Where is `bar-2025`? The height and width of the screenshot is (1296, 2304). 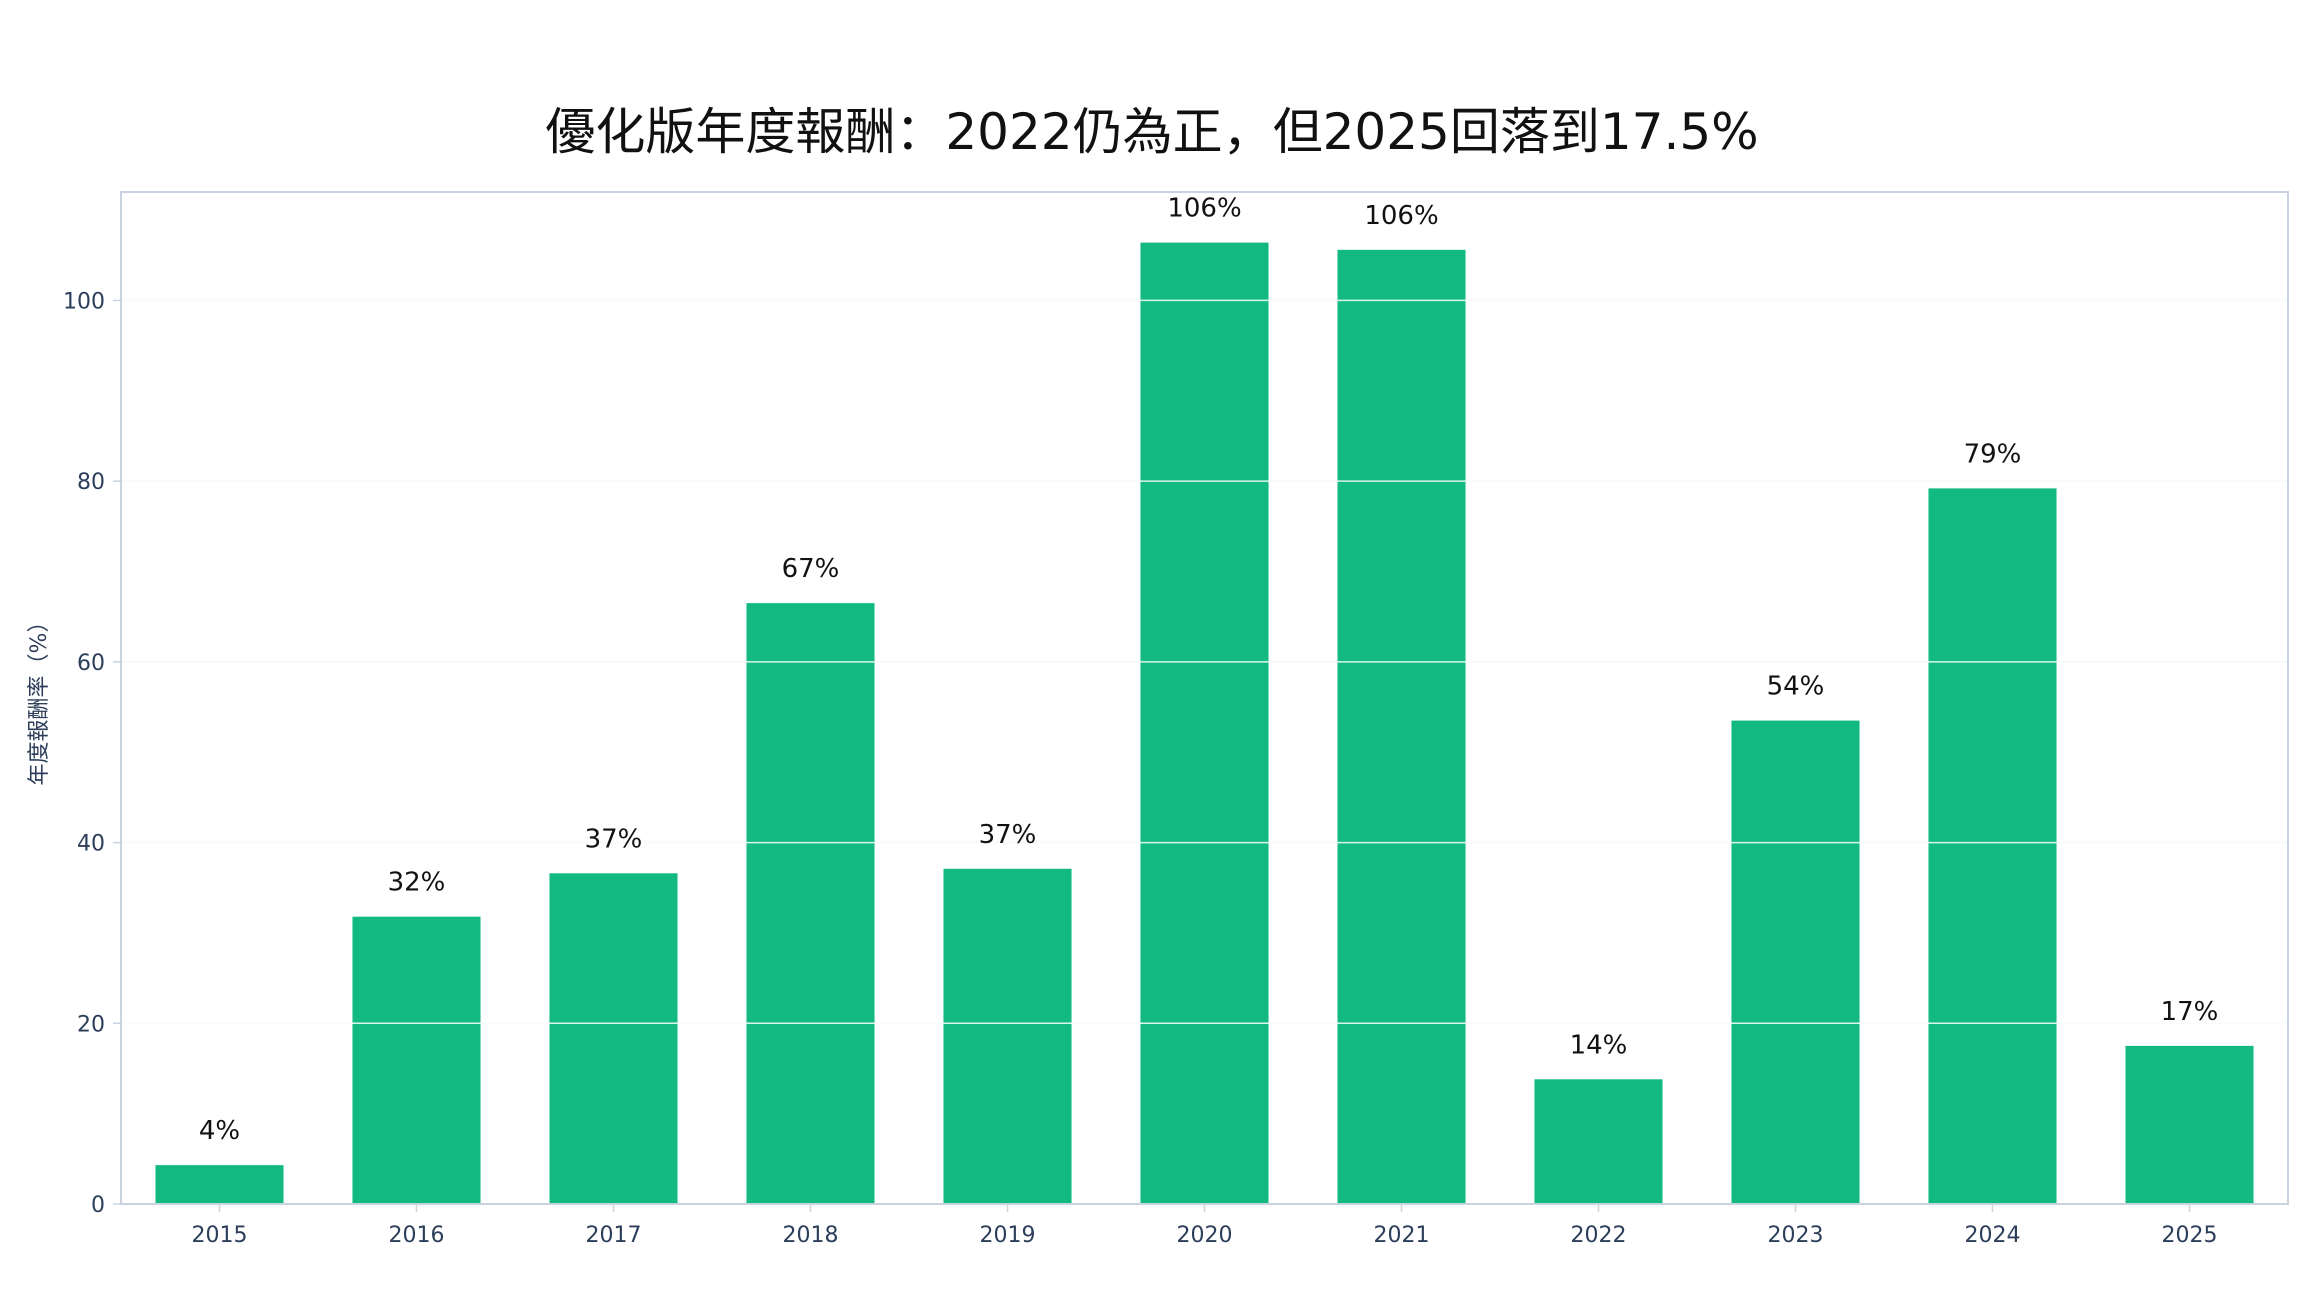 bar-2025 is located at coordinates (2189, 1124).